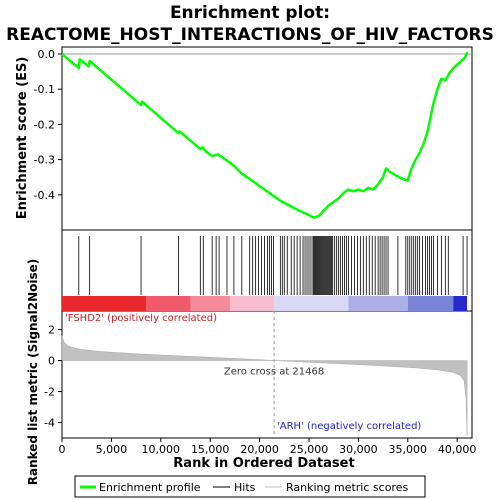 Image resolution: width=500 pixels, height=500 pixels. Describe the element at coordinates (44, 124) in the screenshot. I see `es-y-tick-label: -0.2` at that location.